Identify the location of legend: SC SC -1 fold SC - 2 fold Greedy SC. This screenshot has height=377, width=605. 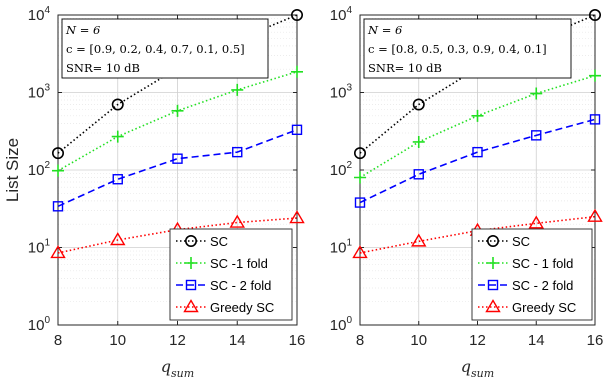
(231, 274).